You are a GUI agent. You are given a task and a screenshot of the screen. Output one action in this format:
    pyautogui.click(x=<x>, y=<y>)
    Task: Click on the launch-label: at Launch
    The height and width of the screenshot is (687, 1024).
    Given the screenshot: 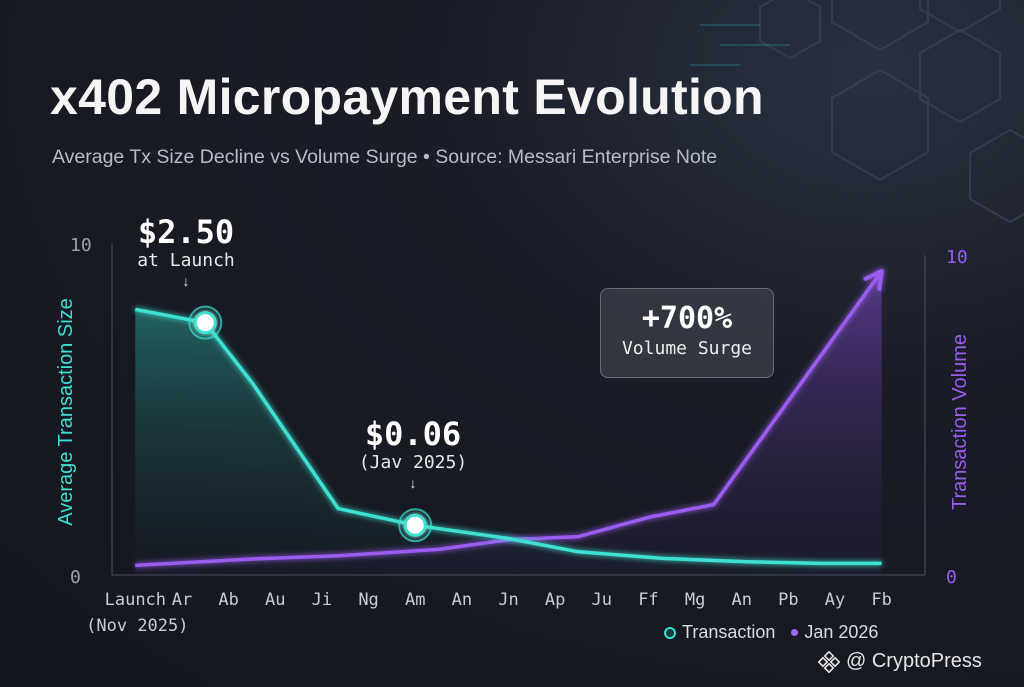 What is the action you would take?
    pyautogui.click(x=186, y=260)
    